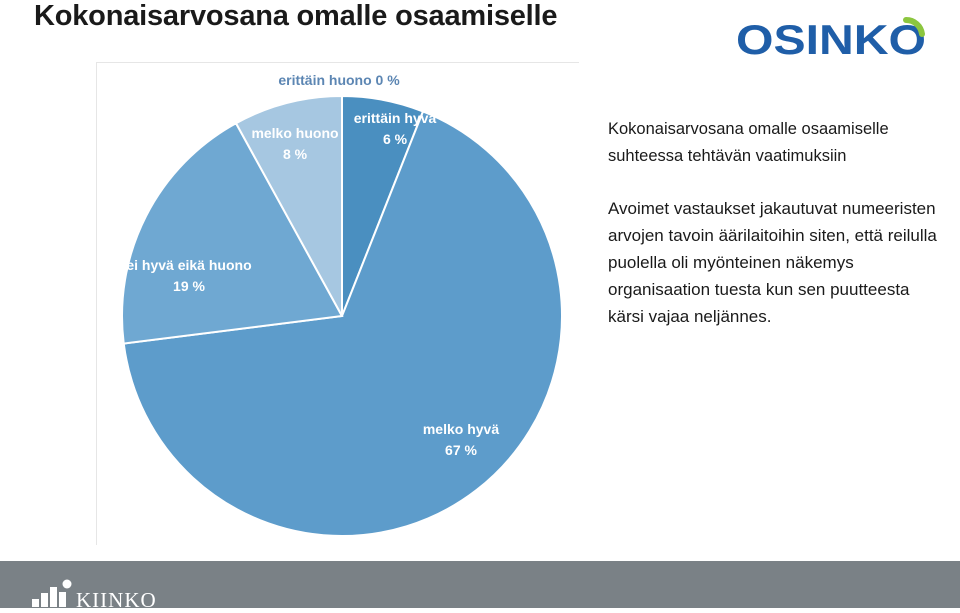 The width and height of the screenshot is (960, 613). What do you see at coordinates (288, 205) in the screenshot?
I see `pie-slice-melko-huono` at bounding box center [288, 205].